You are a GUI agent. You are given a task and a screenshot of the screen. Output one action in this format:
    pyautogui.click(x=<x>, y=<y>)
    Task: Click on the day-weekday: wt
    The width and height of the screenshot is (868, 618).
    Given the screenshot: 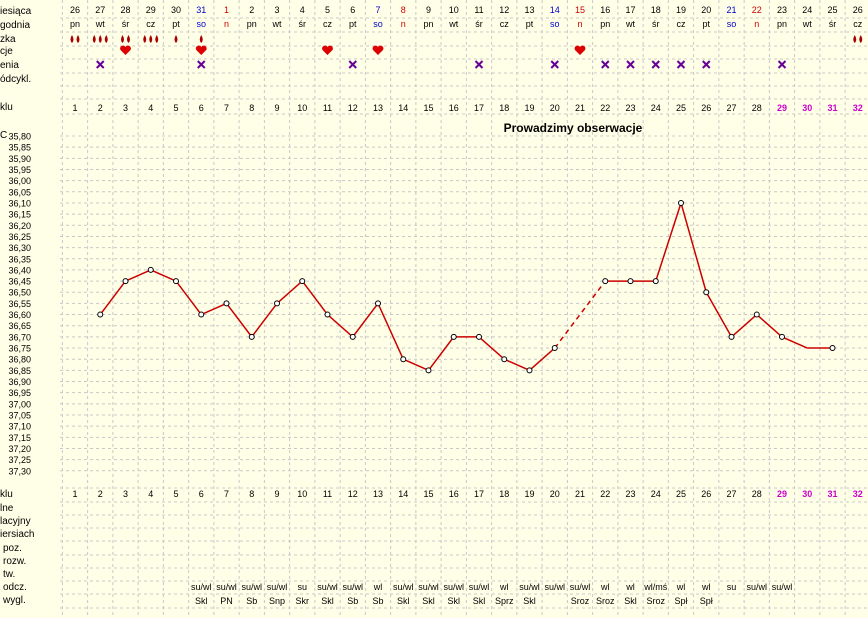 What is the action you would take?
    pyautogui.click(x=630, y=24)
    